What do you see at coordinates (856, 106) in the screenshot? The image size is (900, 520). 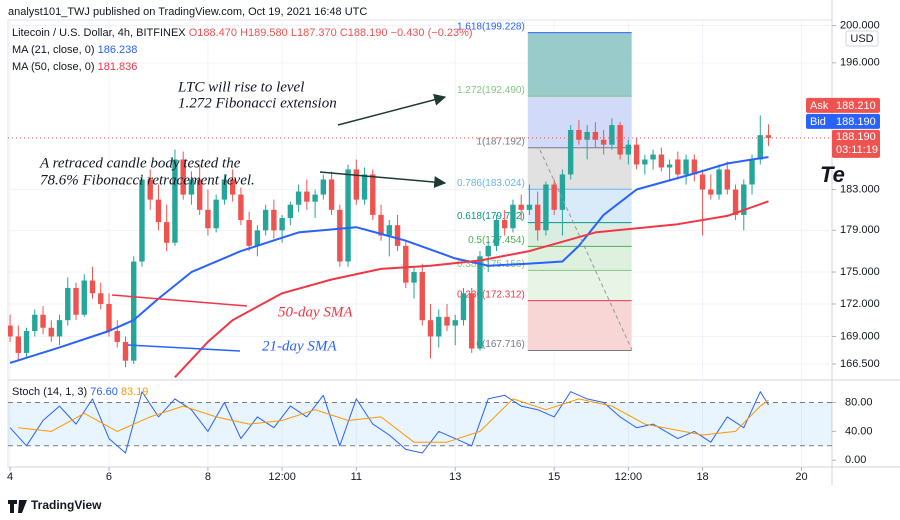 I see `price-tag-value: 188.210` at bounding box center [856, 106].